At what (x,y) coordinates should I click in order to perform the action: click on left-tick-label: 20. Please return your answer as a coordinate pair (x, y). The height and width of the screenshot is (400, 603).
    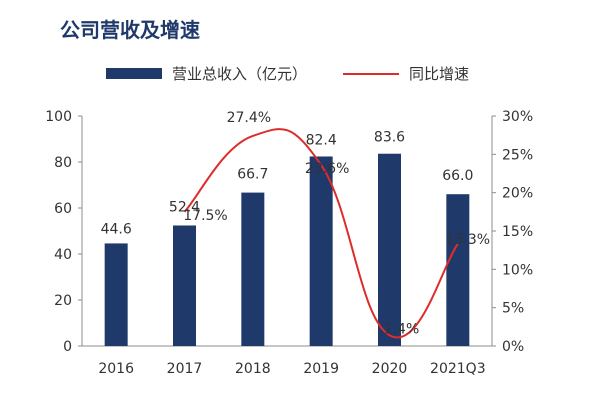
    Looking at the image, I should click on (63, 301).